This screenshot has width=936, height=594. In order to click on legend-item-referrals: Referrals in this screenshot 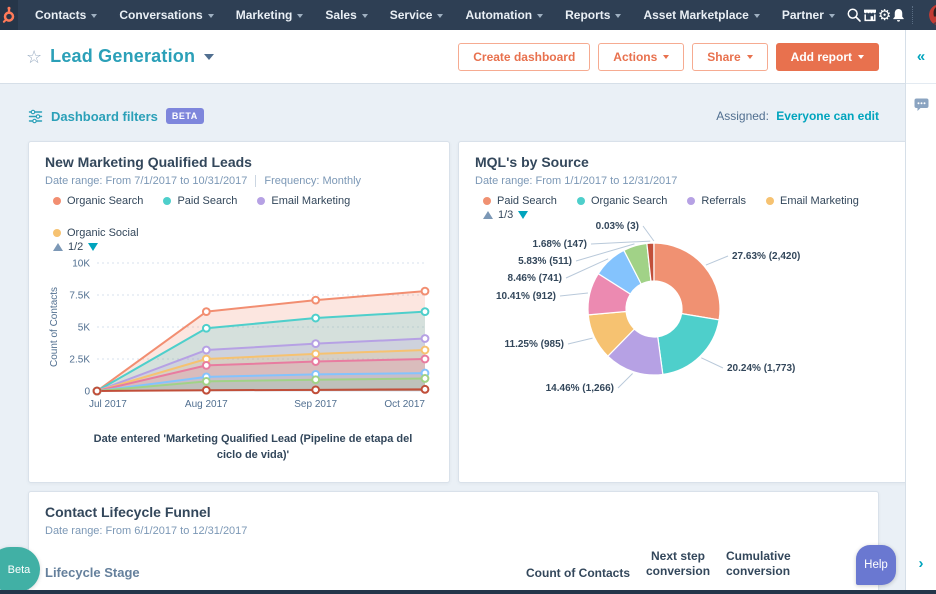, I will do `click(716, 201)`.